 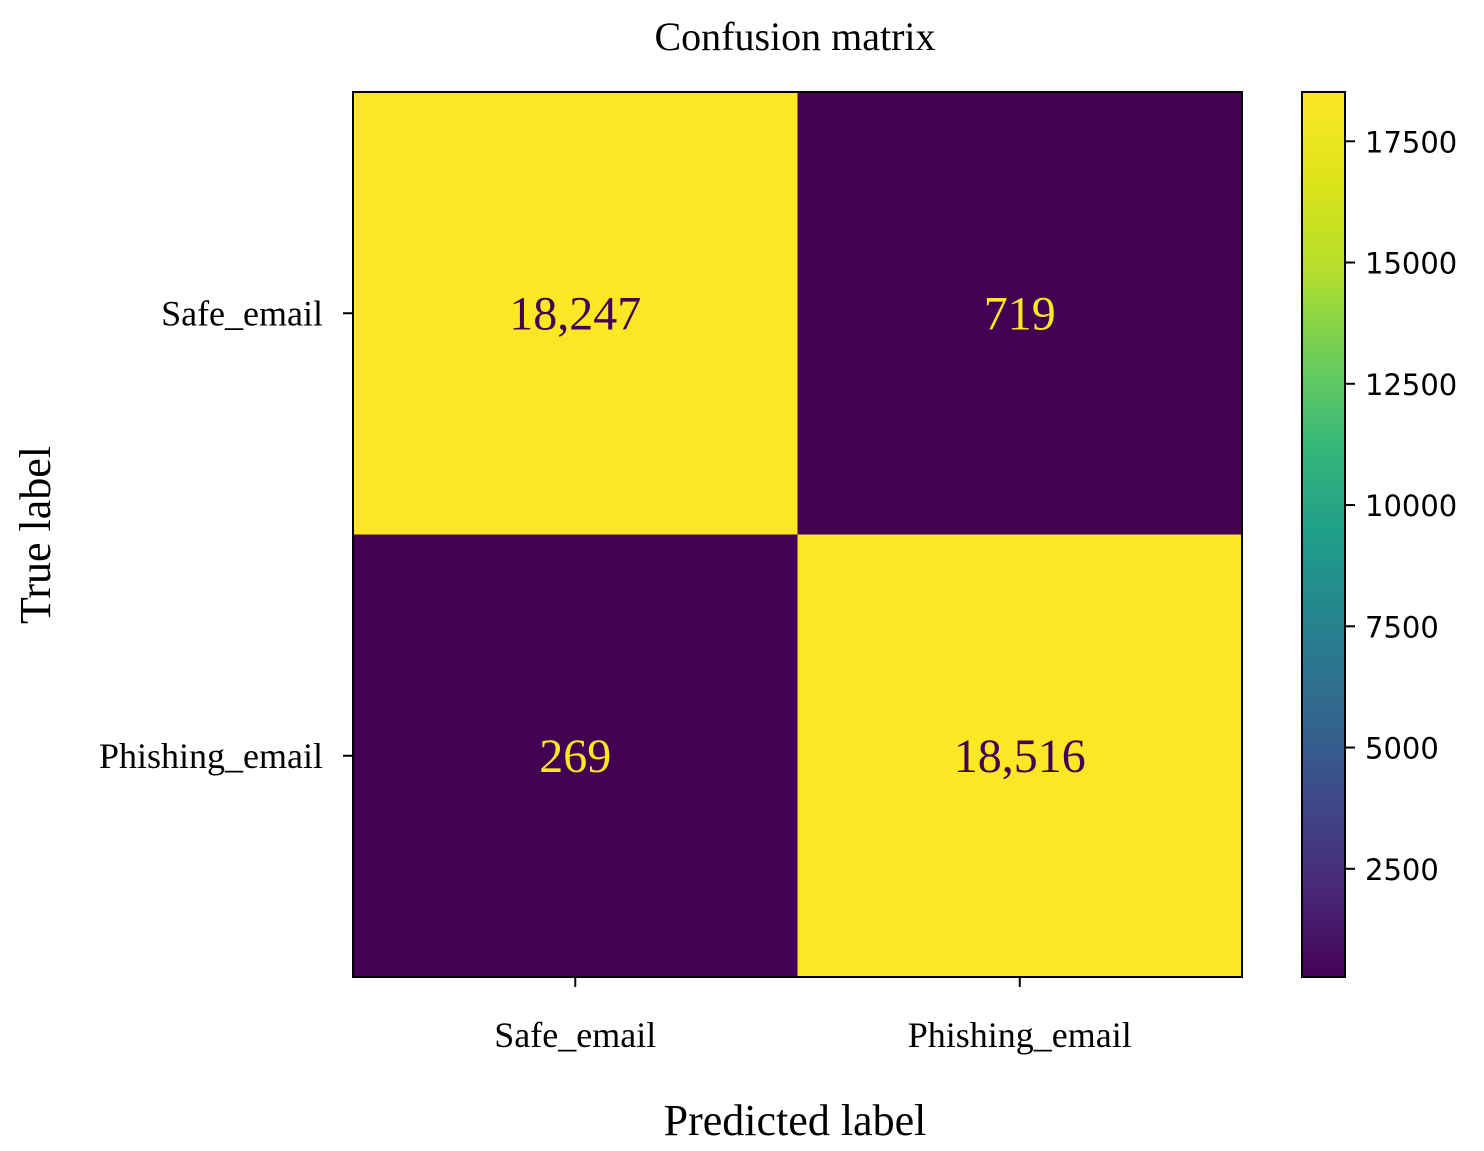 What do you see at coordinates (242, 313) in the screenshot?
I see `y-tick-label: Safe_email` at bounding box center [242, 313].